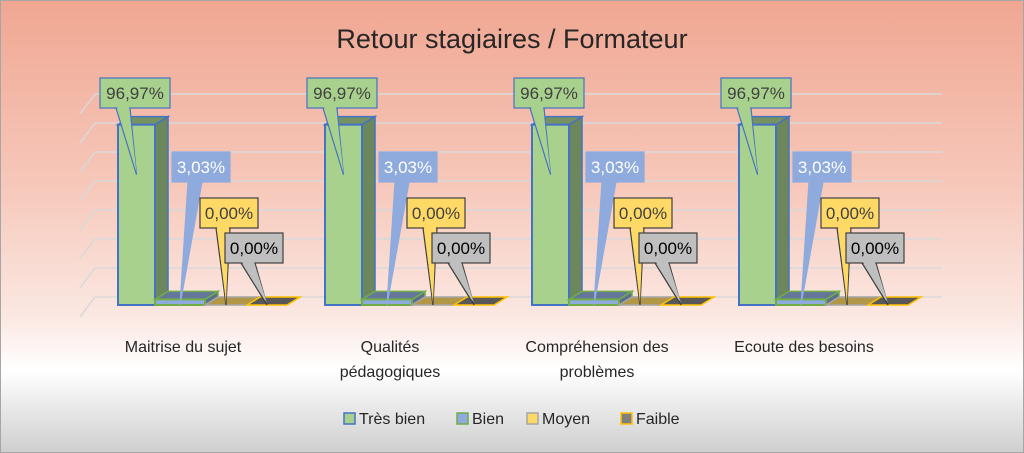  I want to click on category-label: problèmes, so click(597, 372).